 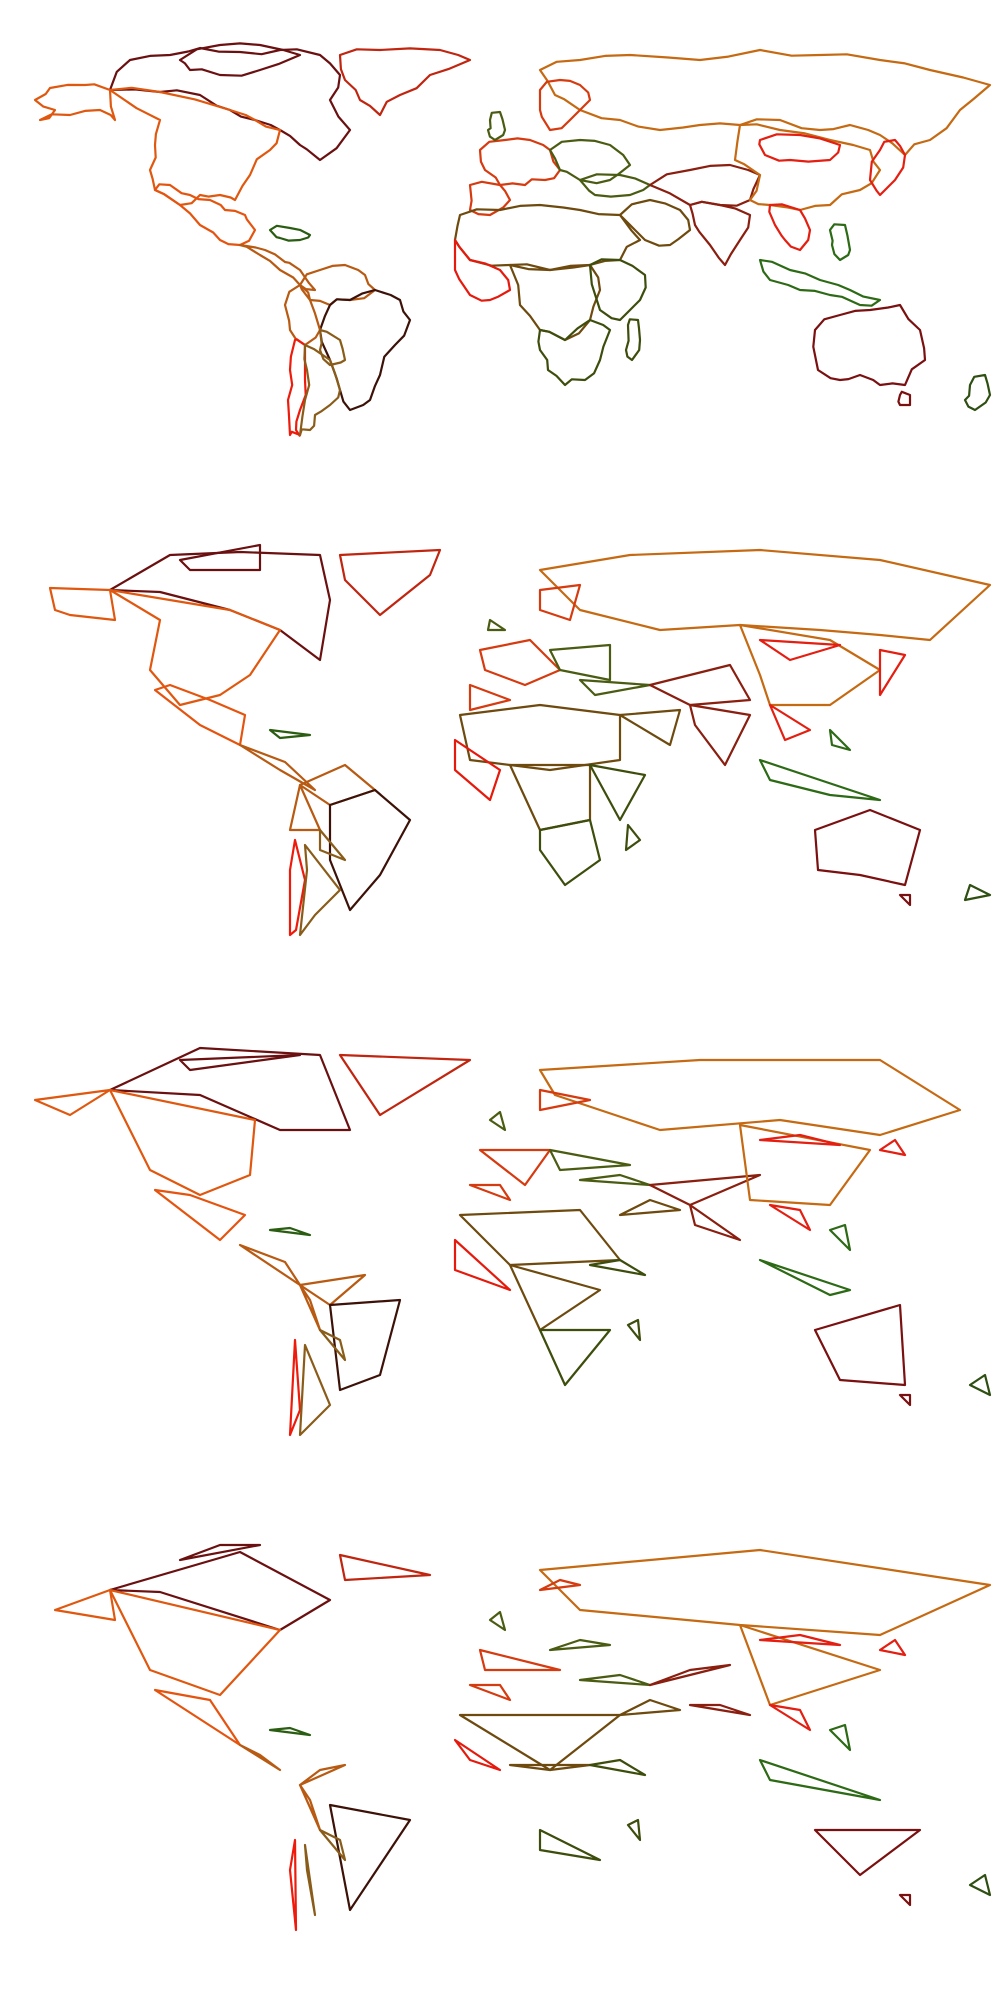 I want to click on peru-outline, so click(x=310, y=1307).